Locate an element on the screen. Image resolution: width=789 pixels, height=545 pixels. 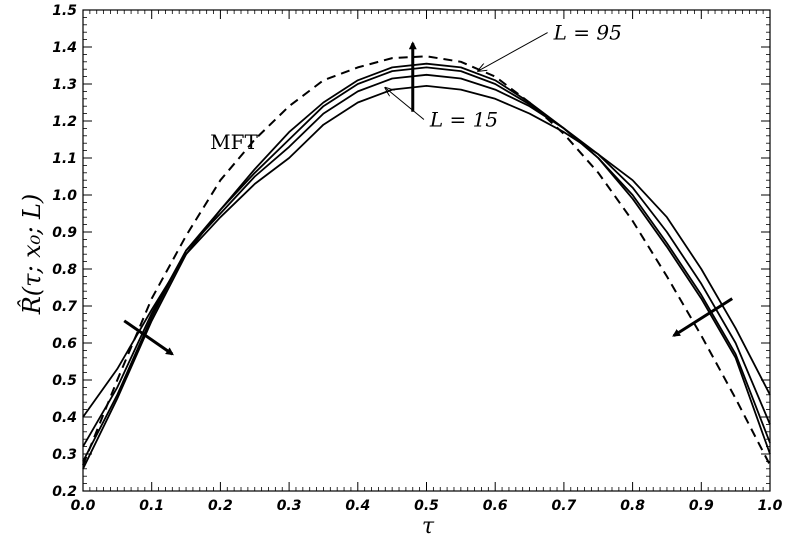
x-tick-label: 0.4 is located at coordinates (357, 506).